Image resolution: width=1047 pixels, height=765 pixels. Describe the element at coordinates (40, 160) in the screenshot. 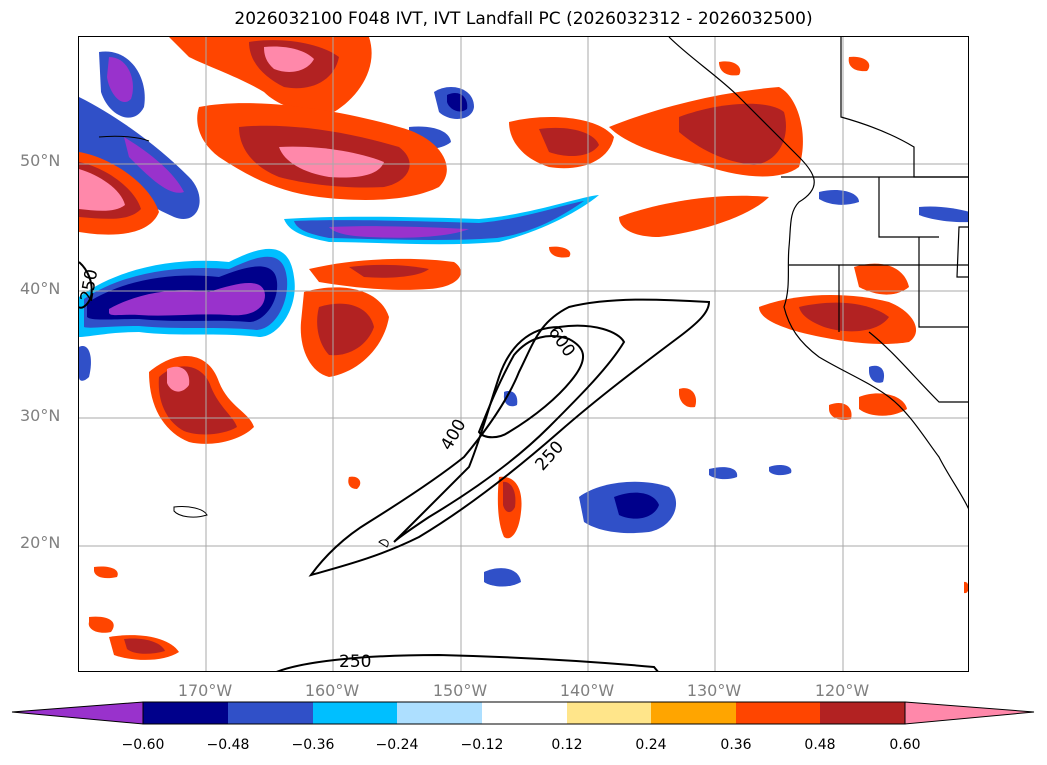

I see `lat-label-50n: 50°N` at that location.